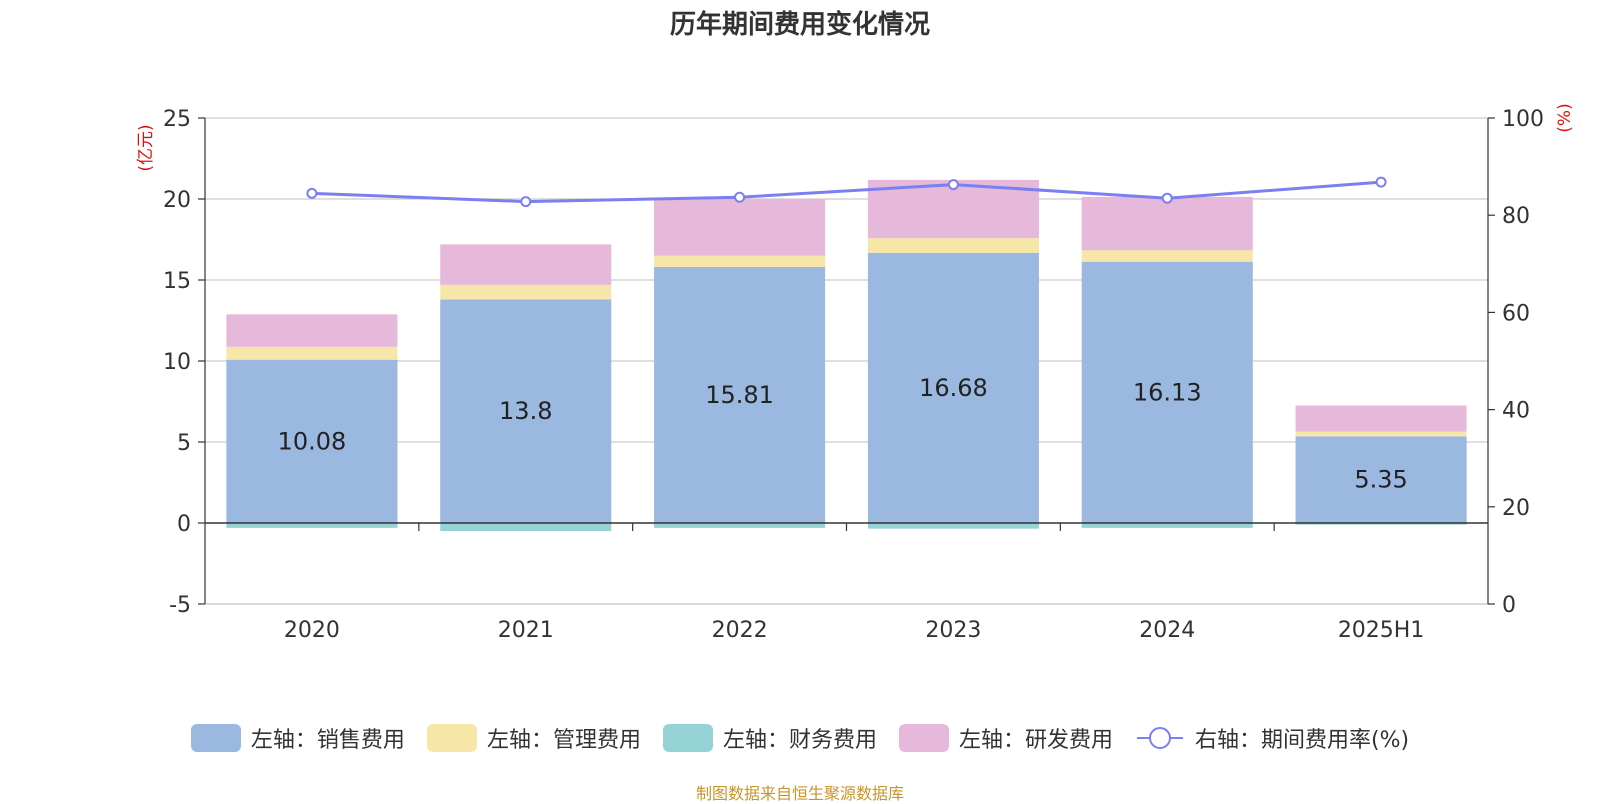  What do you see at coordinates (1381, 630) in the screenshot?
I see `x-axis-tick-label: 2025H1` at bounding box center [1381, 630].